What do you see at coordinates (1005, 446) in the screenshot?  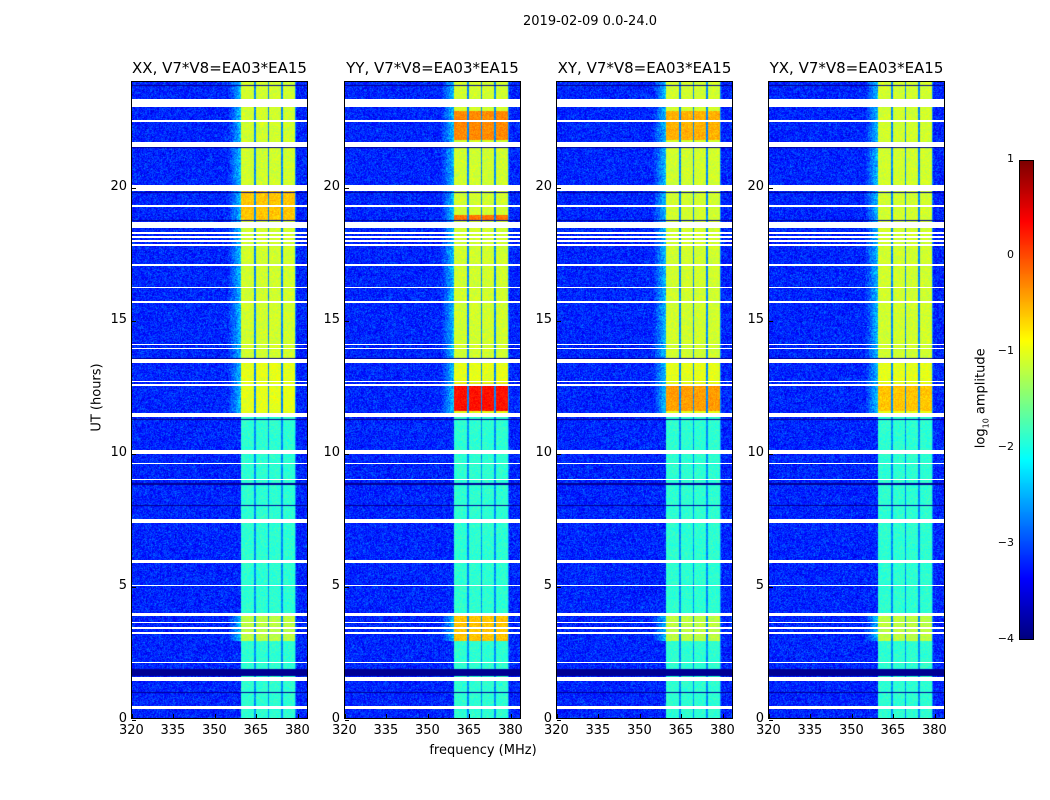 I see `colorbar-tick-label: −2` at bounding box center [1005, 446].